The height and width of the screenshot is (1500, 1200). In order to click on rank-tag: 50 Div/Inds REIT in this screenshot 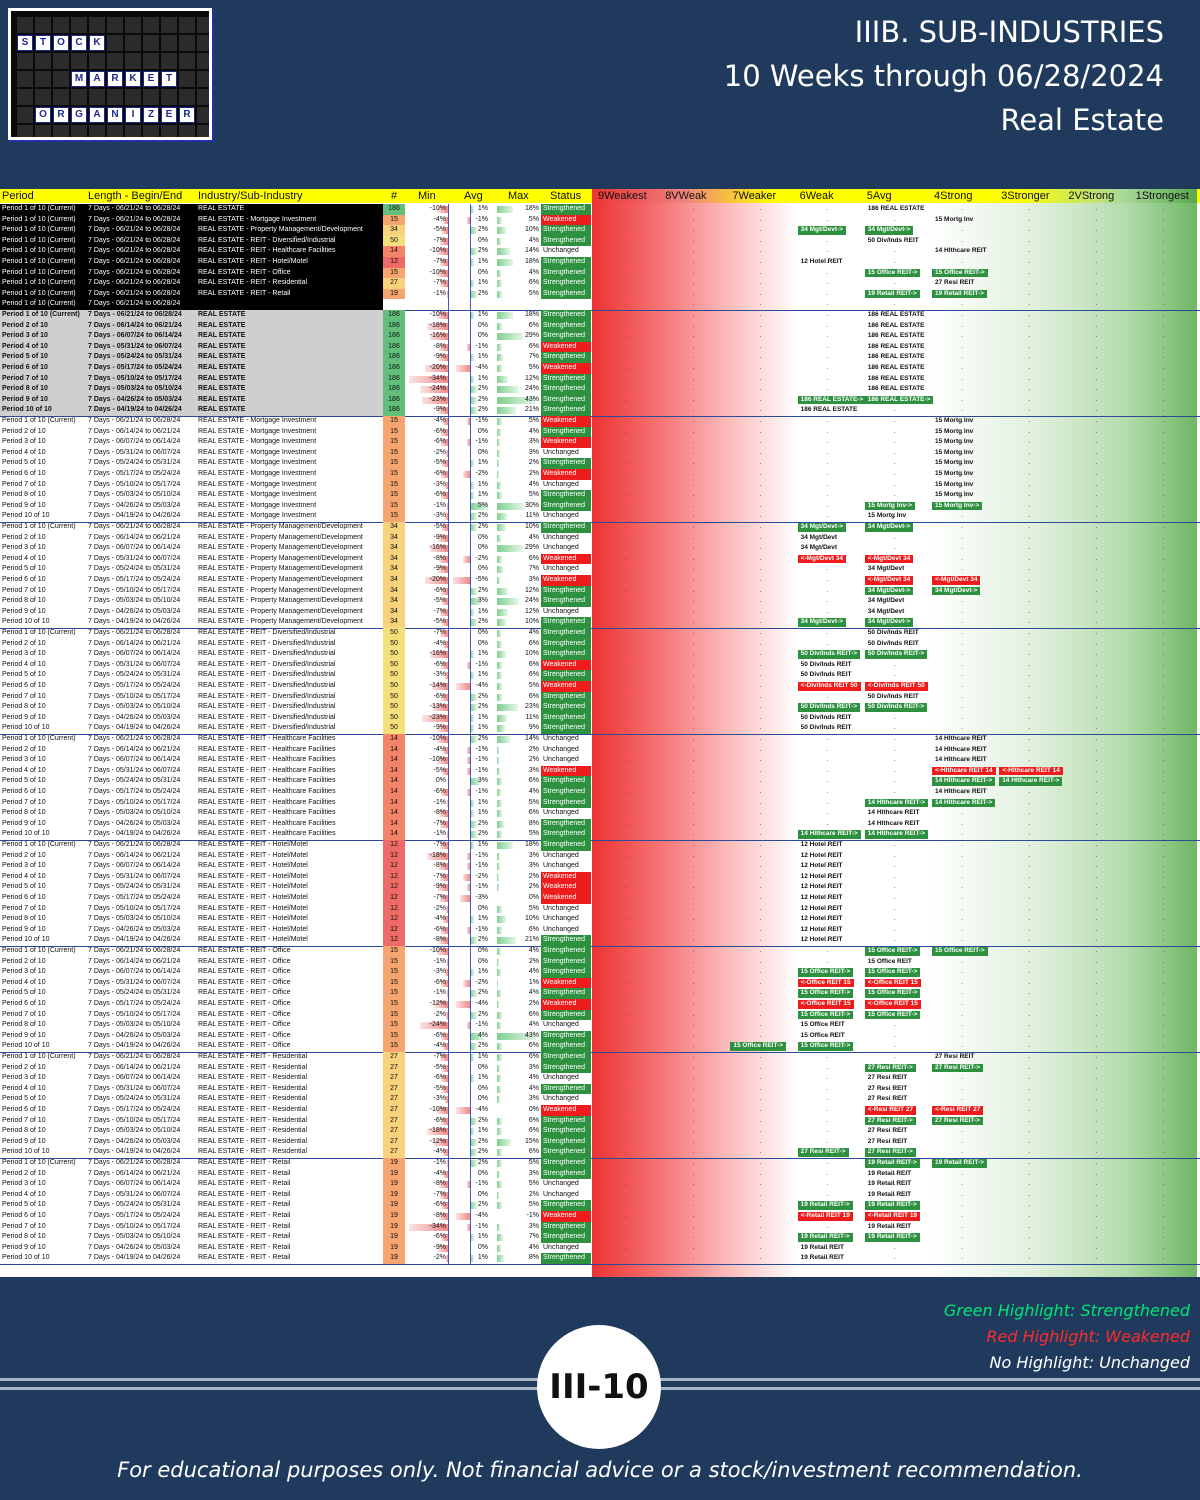, I will do `click(893, 632)`.